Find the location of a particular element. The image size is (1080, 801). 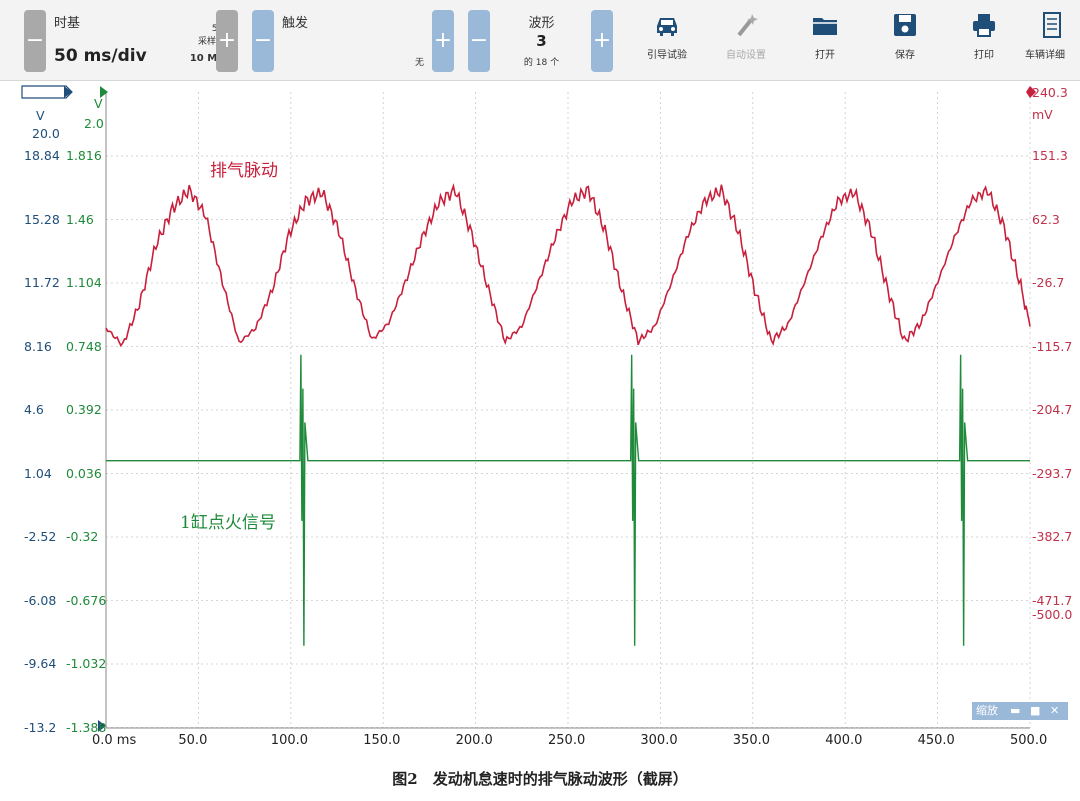

trigger-label: 触发 is located at coordinates (295, 23).